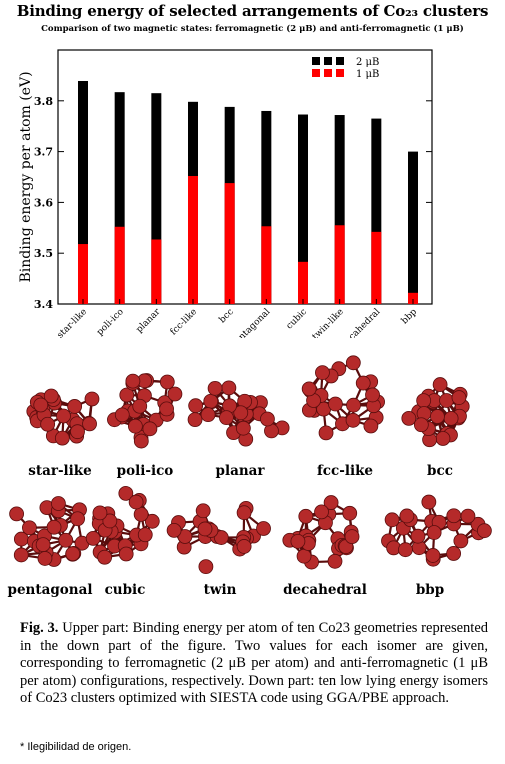 The image size is (505, 764). What do you see at coordinates (43, 304) in the screenshot?
I see `y-tick-label: 3.4` at bounding box center [43, 304].